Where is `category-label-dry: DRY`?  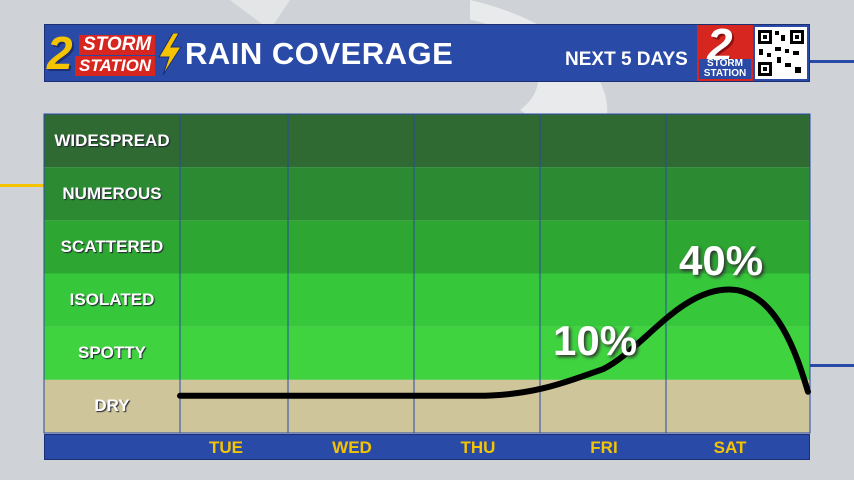 category-label-dry: DRY is located at coordinates (112, 406).